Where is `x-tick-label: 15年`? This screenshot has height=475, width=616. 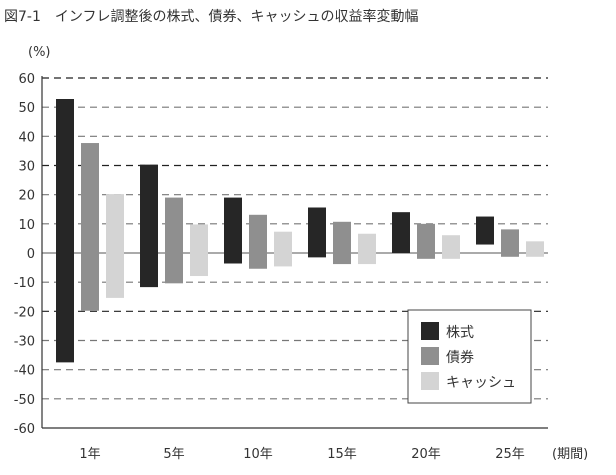 x-tick-label: 15年 is located at coordinates (342, 454).